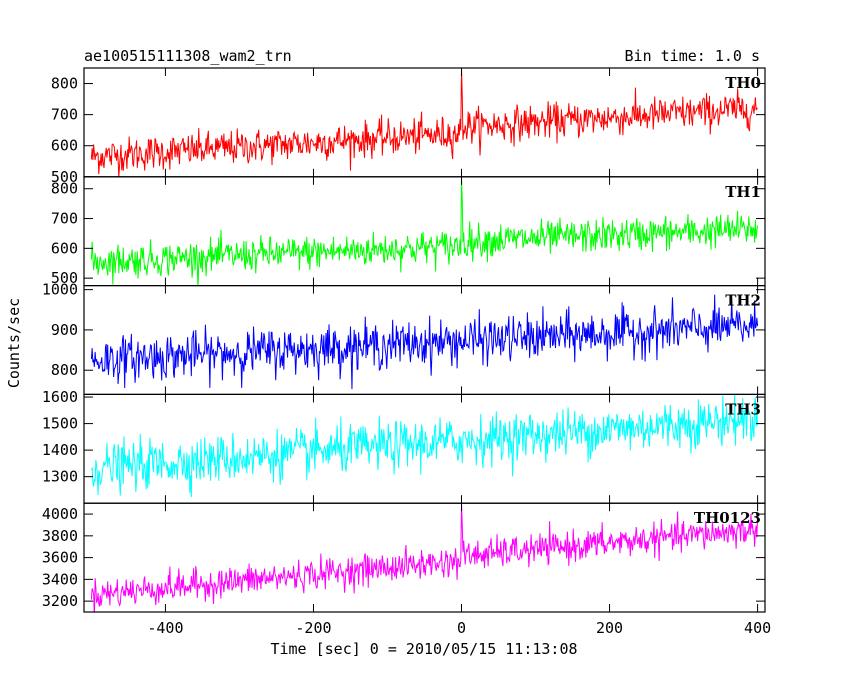  Describe the element at coordinates (60, 601) in the screenshot. I see `y-tick-label: 3200` at that location.